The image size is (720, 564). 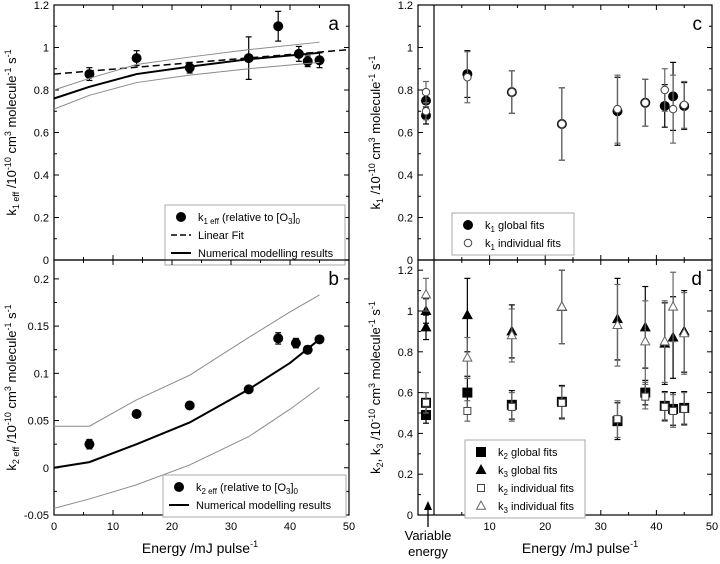 What do you see at coordinates (712, 527) in the screenshot?
I see `x-tick-label: 50` at bounding box center [712, 527].